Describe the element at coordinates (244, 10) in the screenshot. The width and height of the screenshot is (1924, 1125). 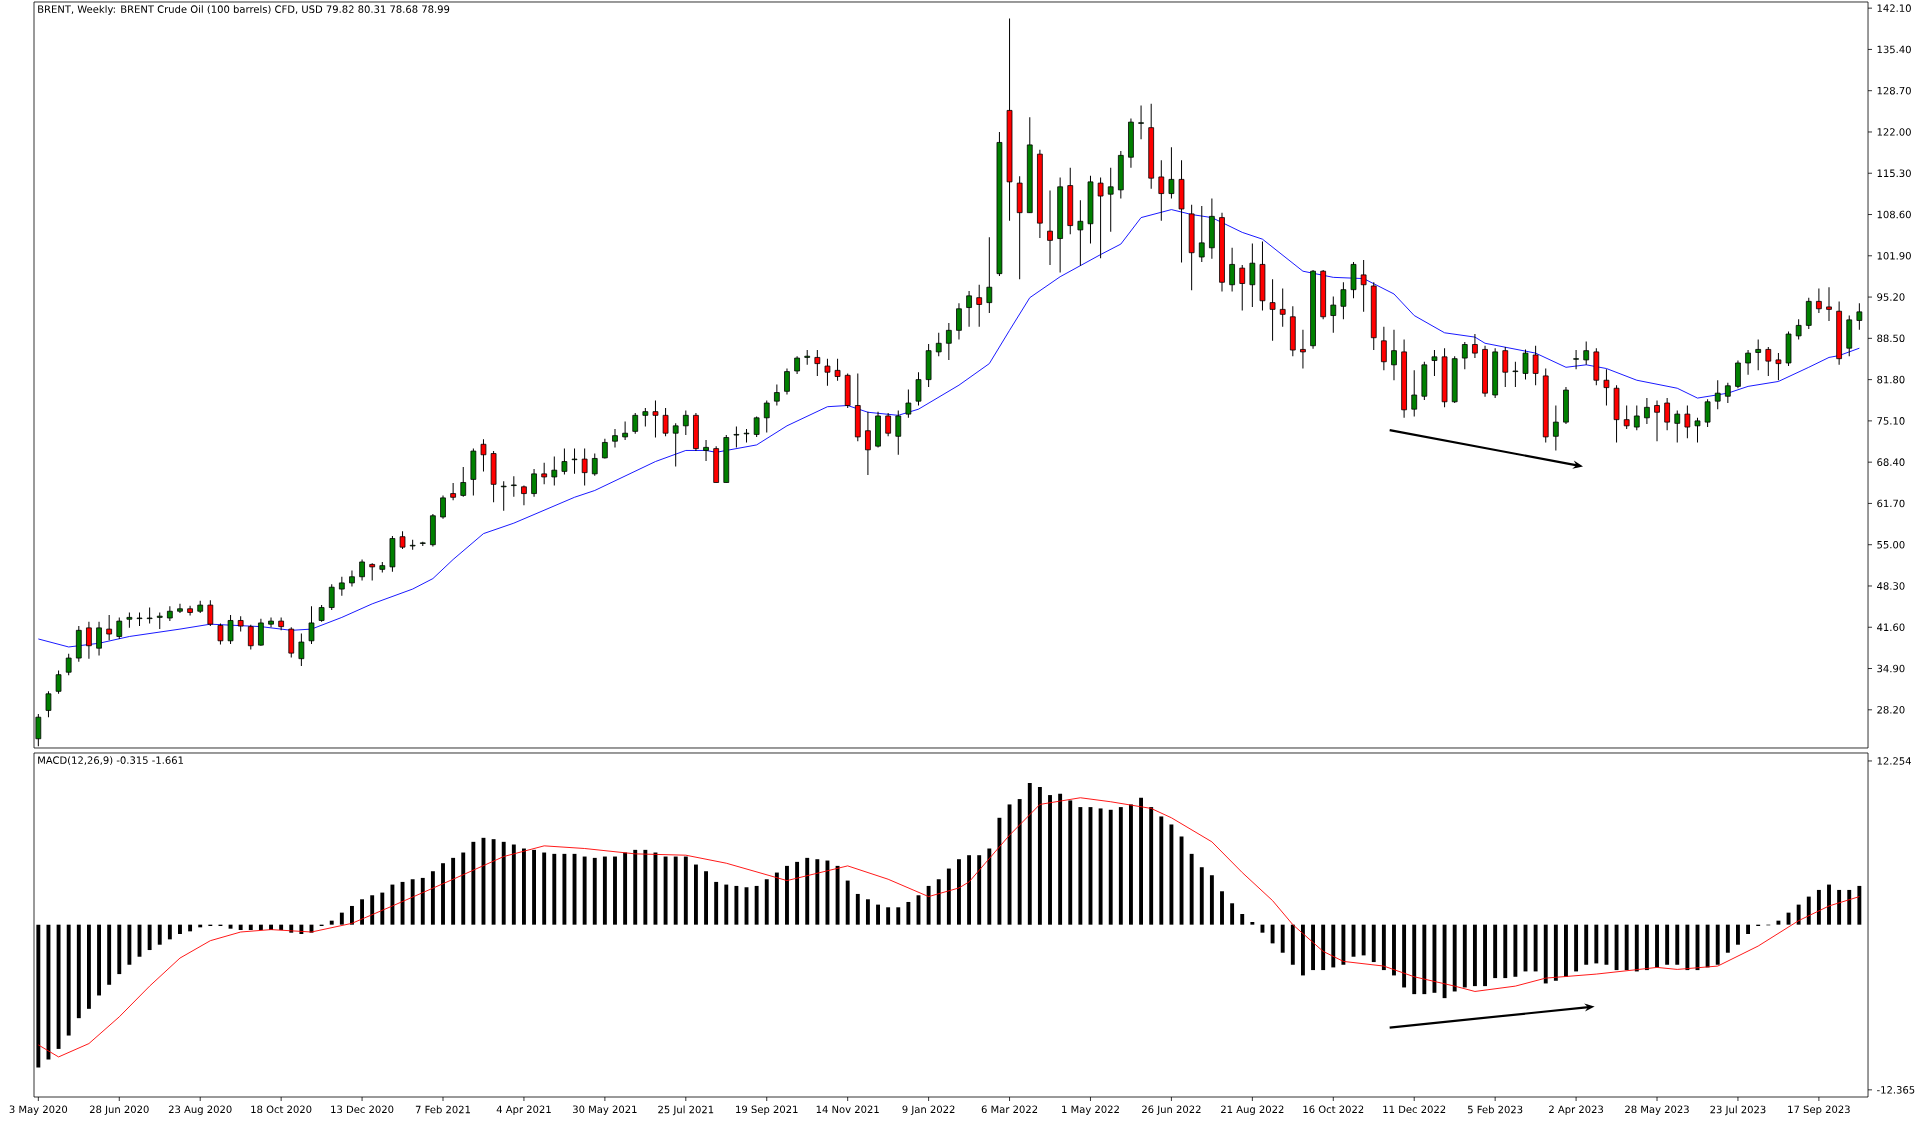
I see `chart-title: BRENT, Weekly: BRENT Crude Oil (100 barrels) CFD, USD 79.82 80.31 78.68 78.99` at that location.